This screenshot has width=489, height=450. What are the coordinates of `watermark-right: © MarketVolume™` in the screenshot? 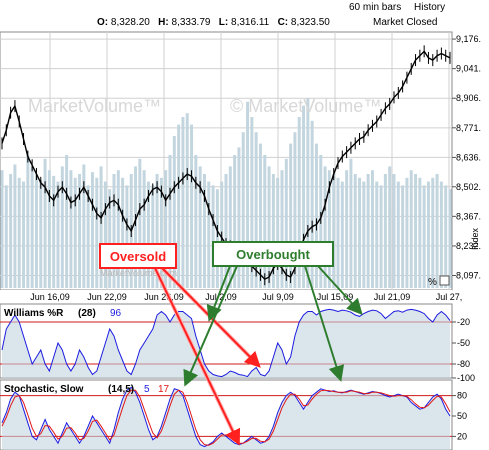 It's located at (305, 106).